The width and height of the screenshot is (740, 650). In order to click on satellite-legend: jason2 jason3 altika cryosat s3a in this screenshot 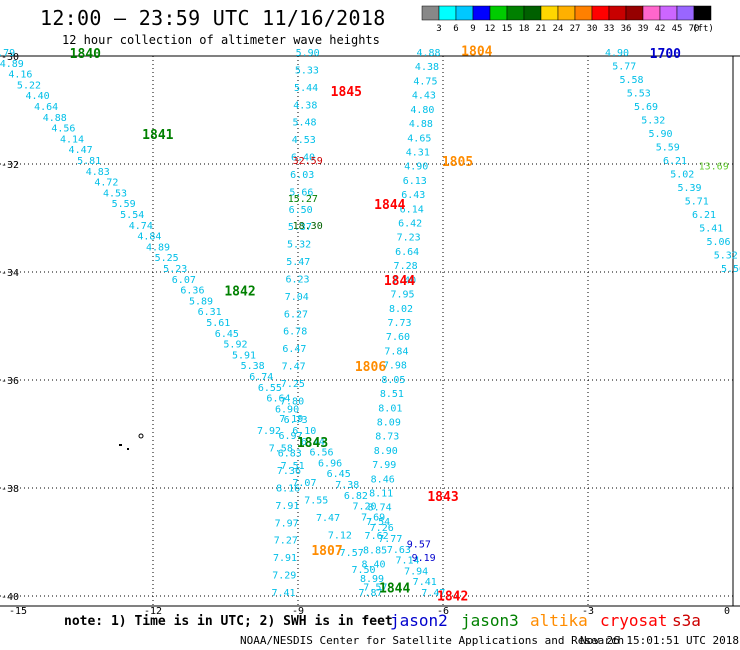, I will do `click(545, 620)`.